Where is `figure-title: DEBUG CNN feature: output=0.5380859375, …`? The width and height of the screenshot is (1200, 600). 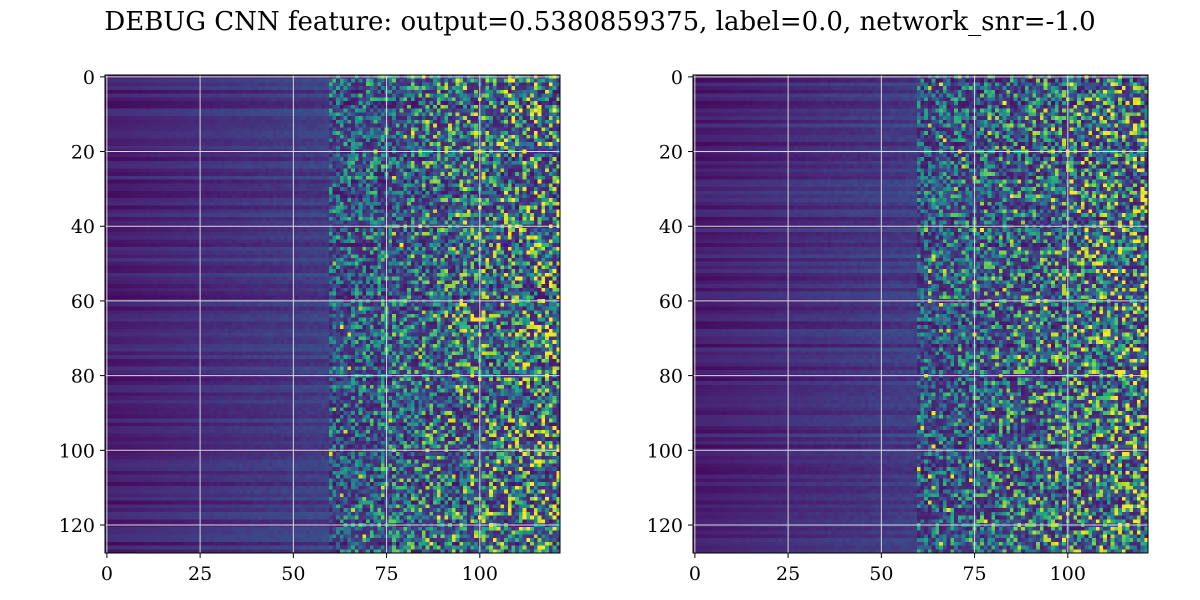
figure-title: DEBUG CNN feature: output=0.5380859375, … is located at coordinates (600, 22).